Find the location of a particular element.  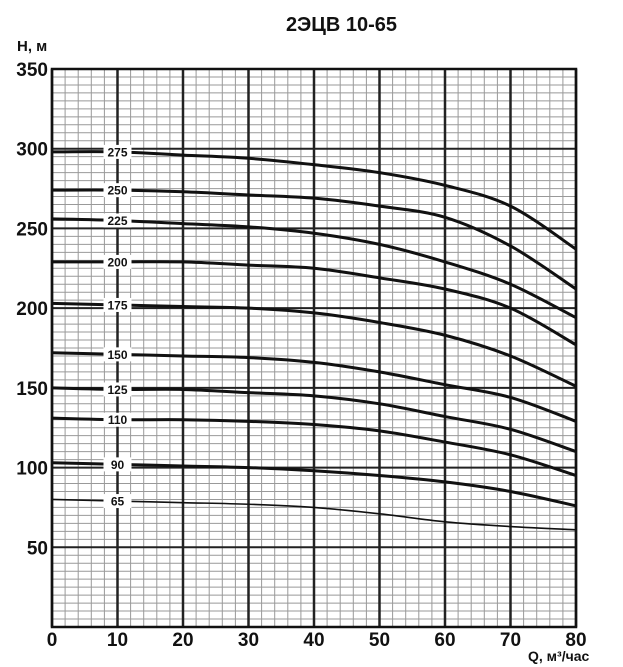

series-label-65: 65 is located at coordinates (118, 502).